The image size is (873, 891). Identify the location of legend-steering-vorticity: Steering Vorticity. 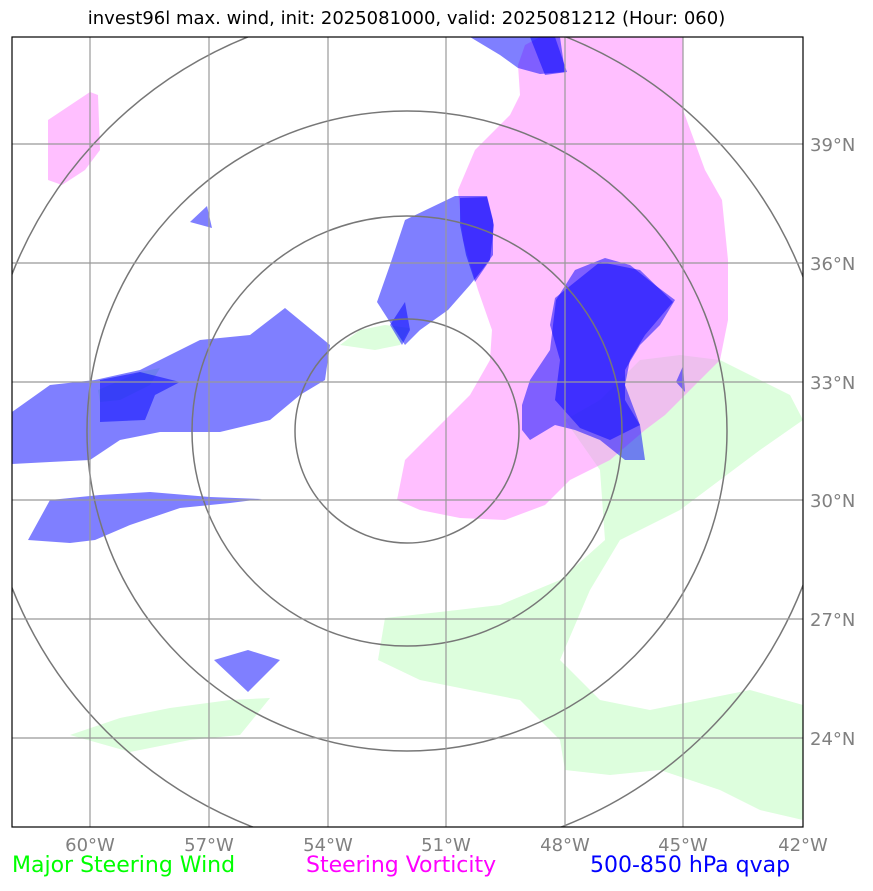
(401, 865).